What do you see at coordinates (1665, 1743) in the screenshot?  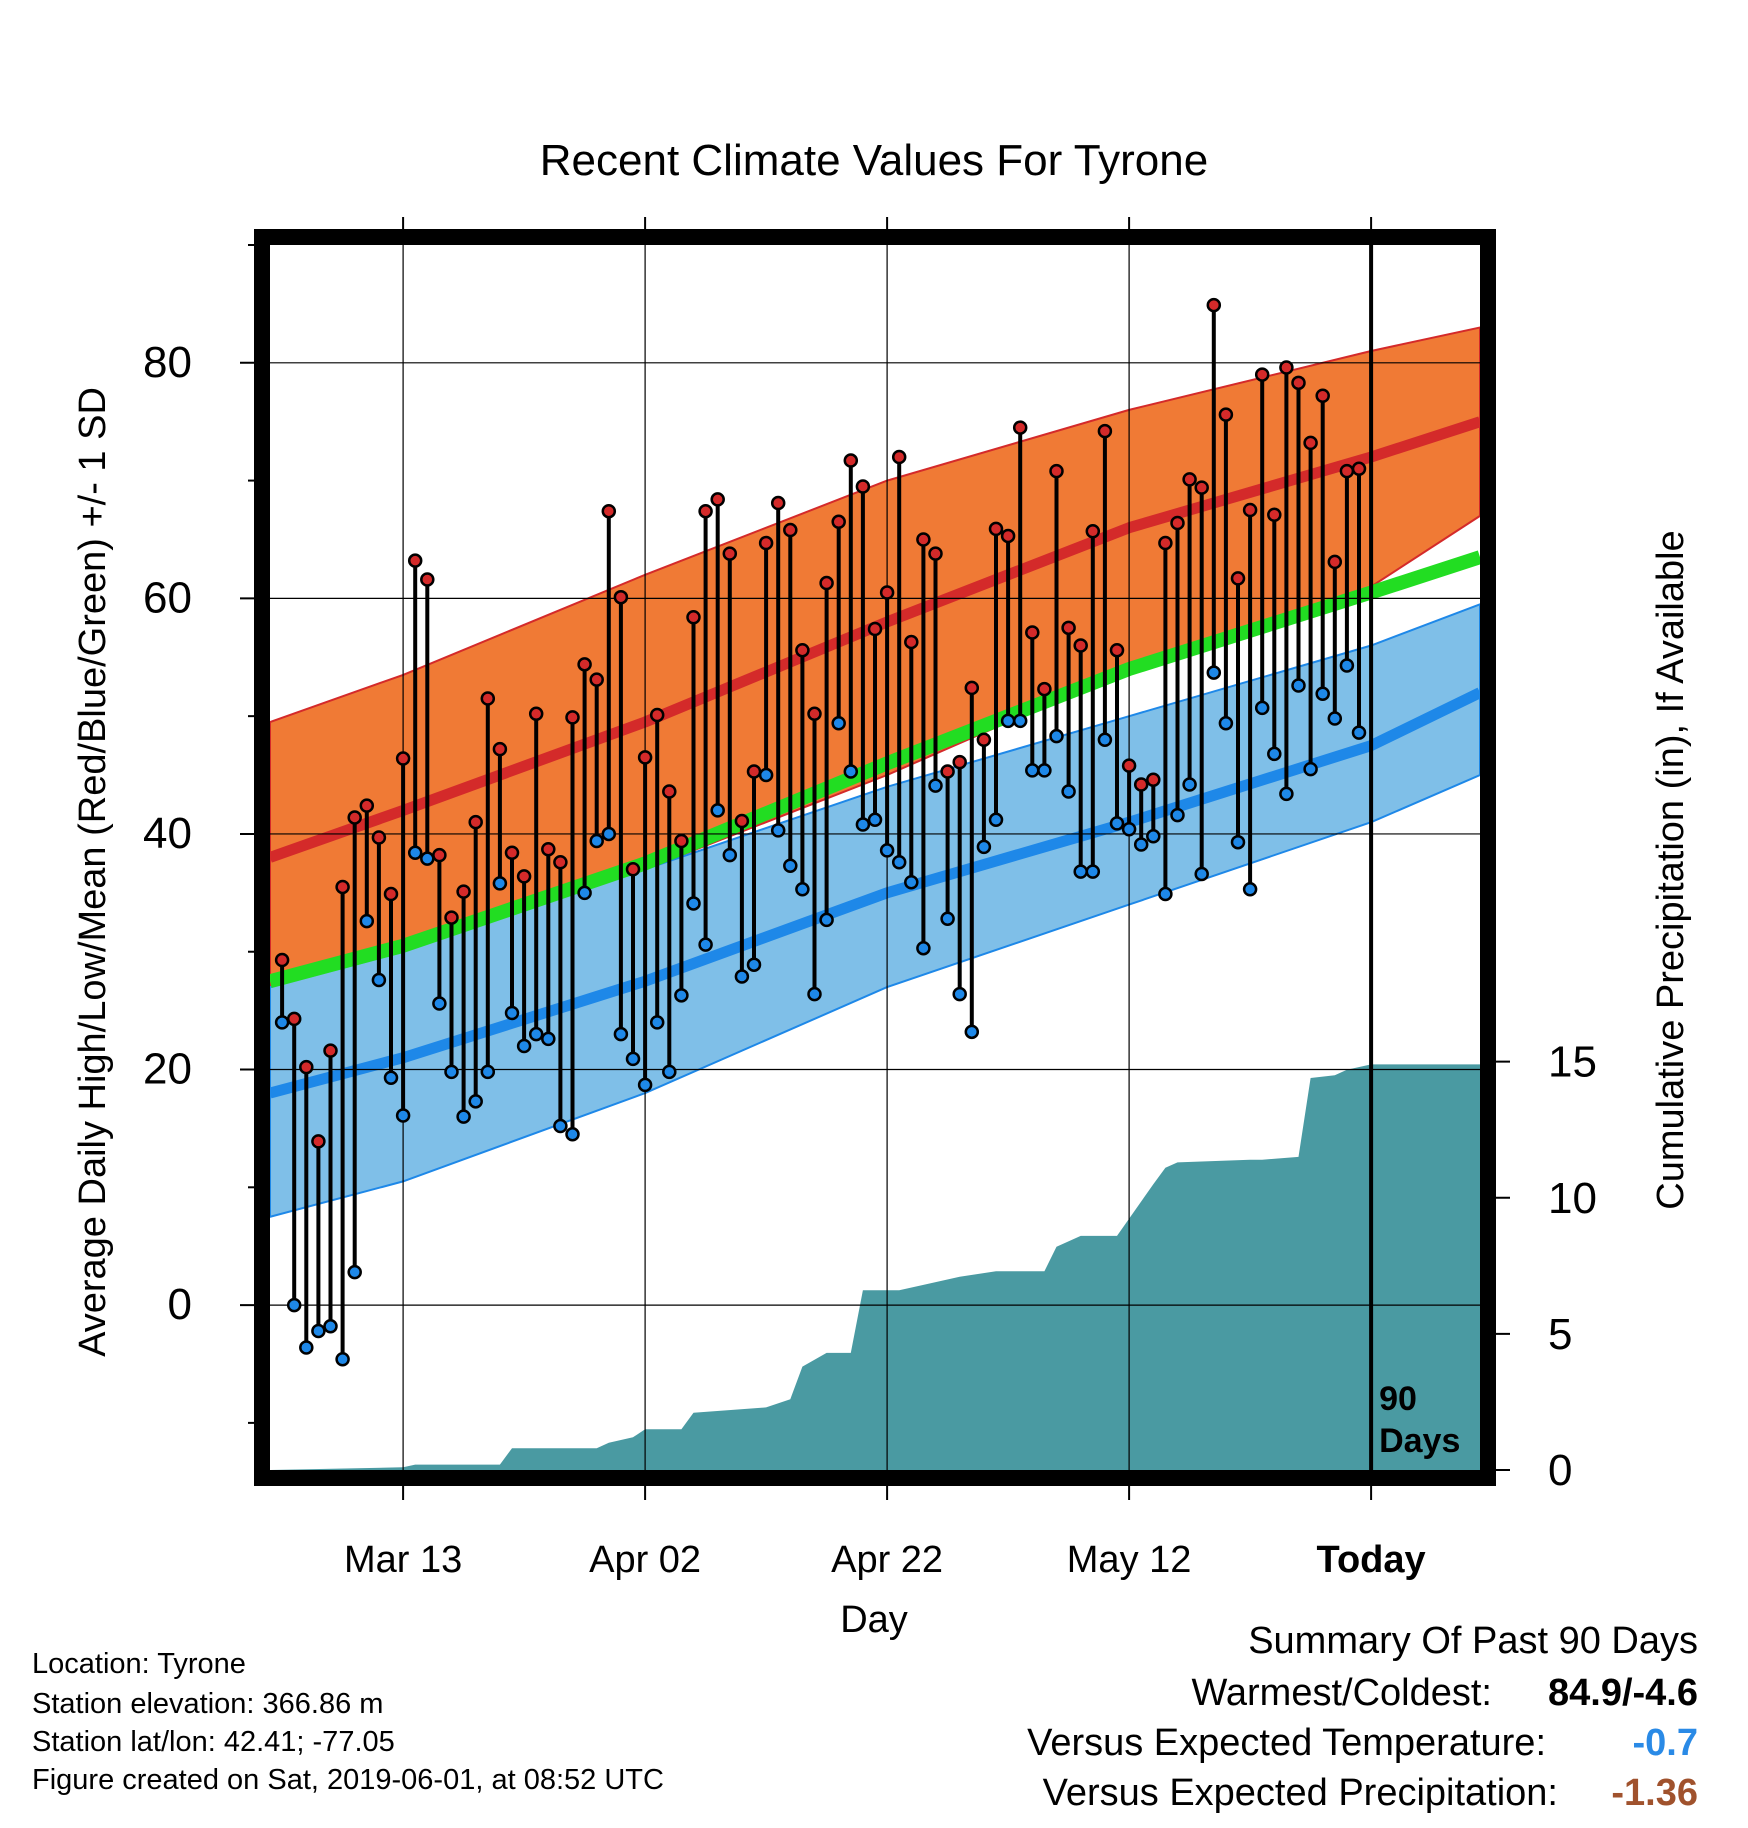 I see `temp-value: -0.7` at bounding box center [1665, 1743].